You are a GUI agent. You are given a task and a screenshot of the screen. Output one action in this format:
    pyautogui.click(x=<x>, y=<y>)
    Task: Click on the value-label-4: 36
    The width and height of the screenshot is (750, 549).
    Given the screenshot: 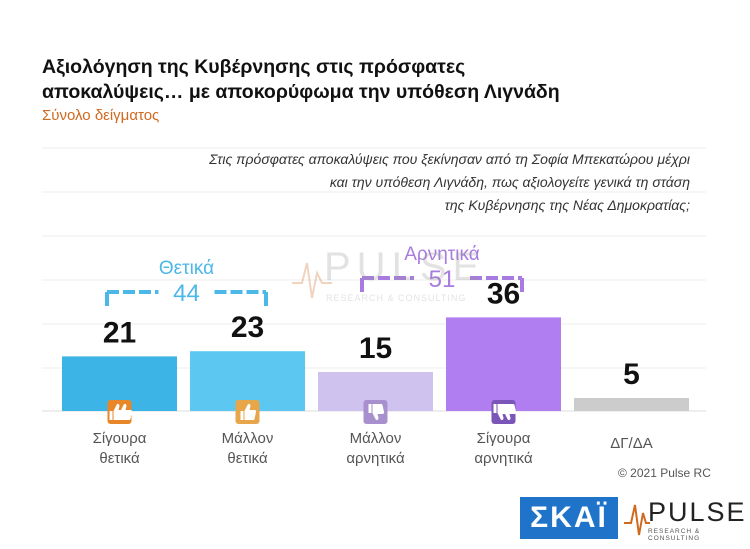 What is the action you would take?
    pyautogui.click(x=503, y=293)
    